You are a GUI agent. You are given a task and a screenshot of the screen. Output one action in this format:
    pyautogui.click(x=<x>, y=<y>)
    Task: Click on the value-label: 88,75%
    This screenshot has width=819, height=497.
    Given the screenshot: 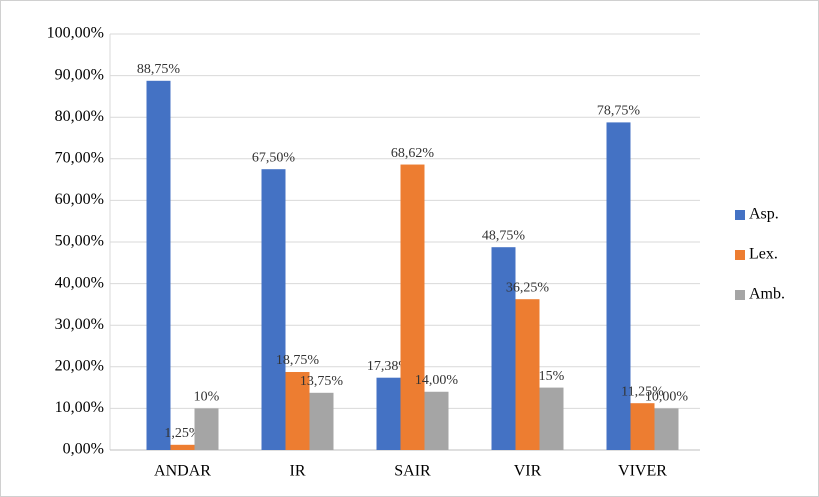 What is the action you would take?
    pyautogui.click(x=159, y=69)
    